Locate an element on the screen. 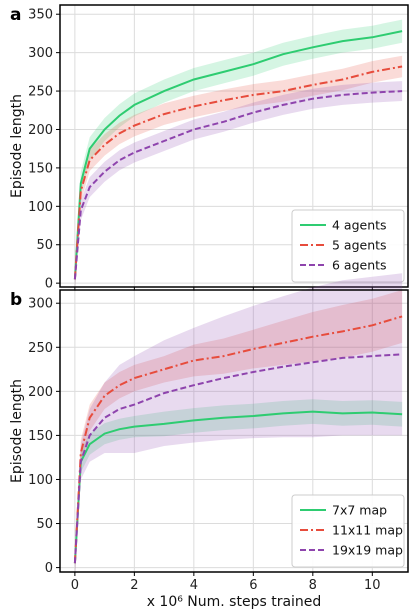 The width and height of the screenshot is (411, 611). y-tick-label: 350 is located at coordinates (40, 15).